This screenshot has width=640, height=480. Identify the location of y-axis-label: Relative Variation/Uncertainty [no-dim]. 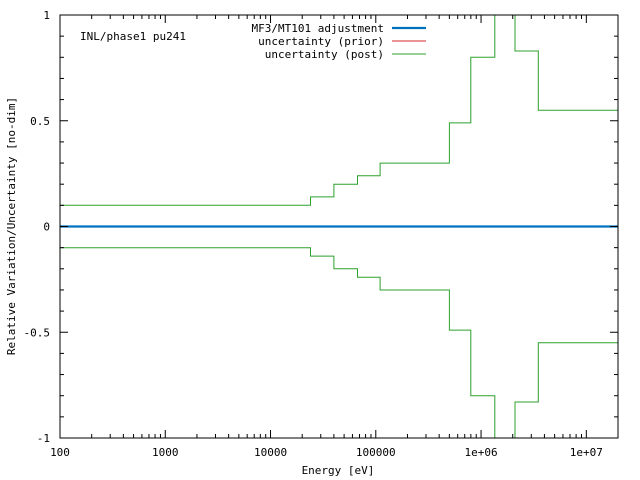
(11, 226).